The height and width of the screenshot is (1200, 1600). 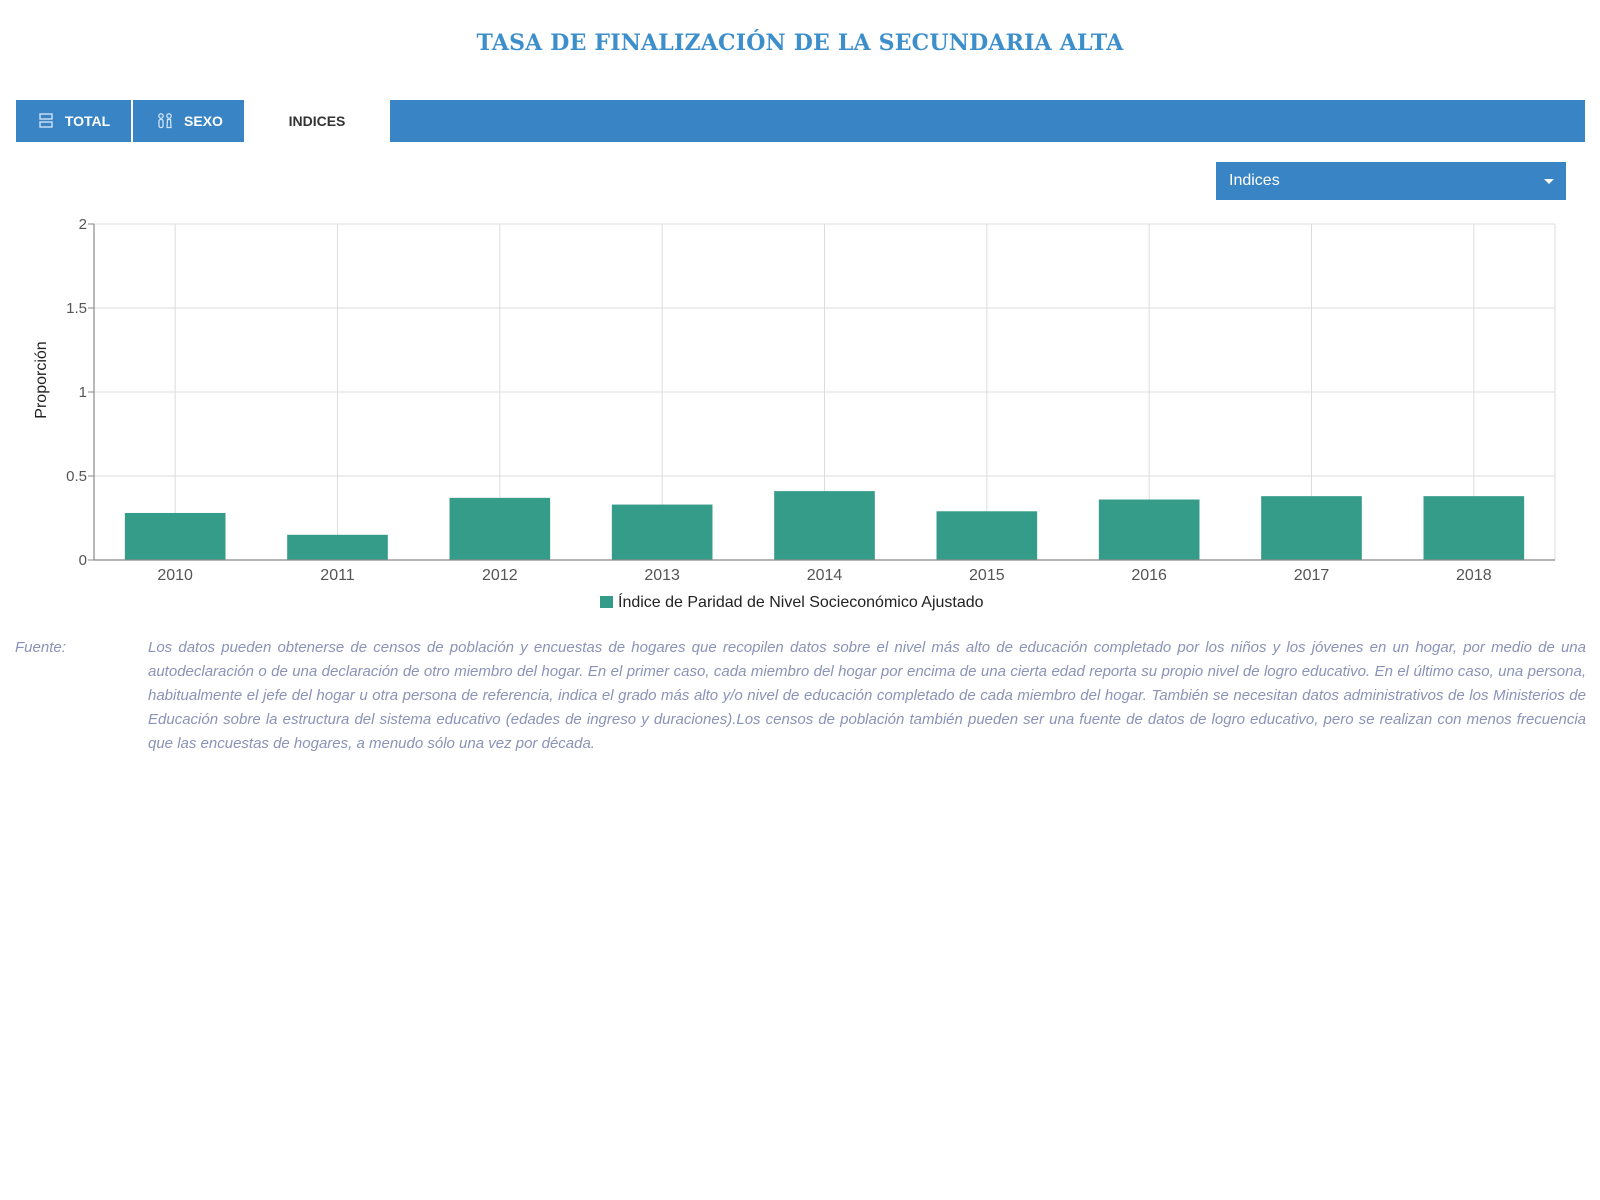 What do you see at coordinates (175, 536) in the screenshot?
I see `bar-2010` at bounding box center [175, 536].